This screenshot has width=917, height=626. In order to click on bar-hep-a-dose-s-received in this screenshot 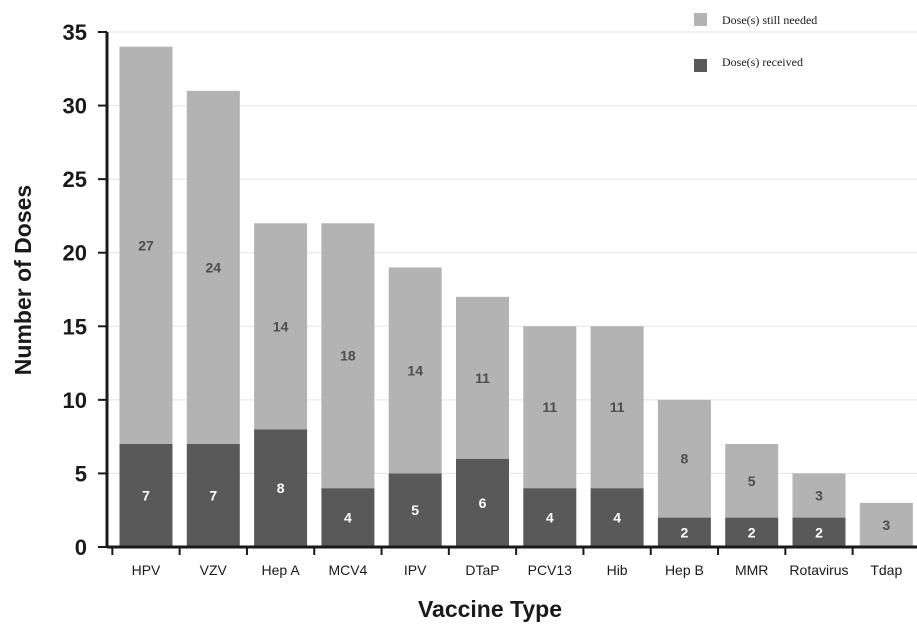, I will do `click(281, 488)`.